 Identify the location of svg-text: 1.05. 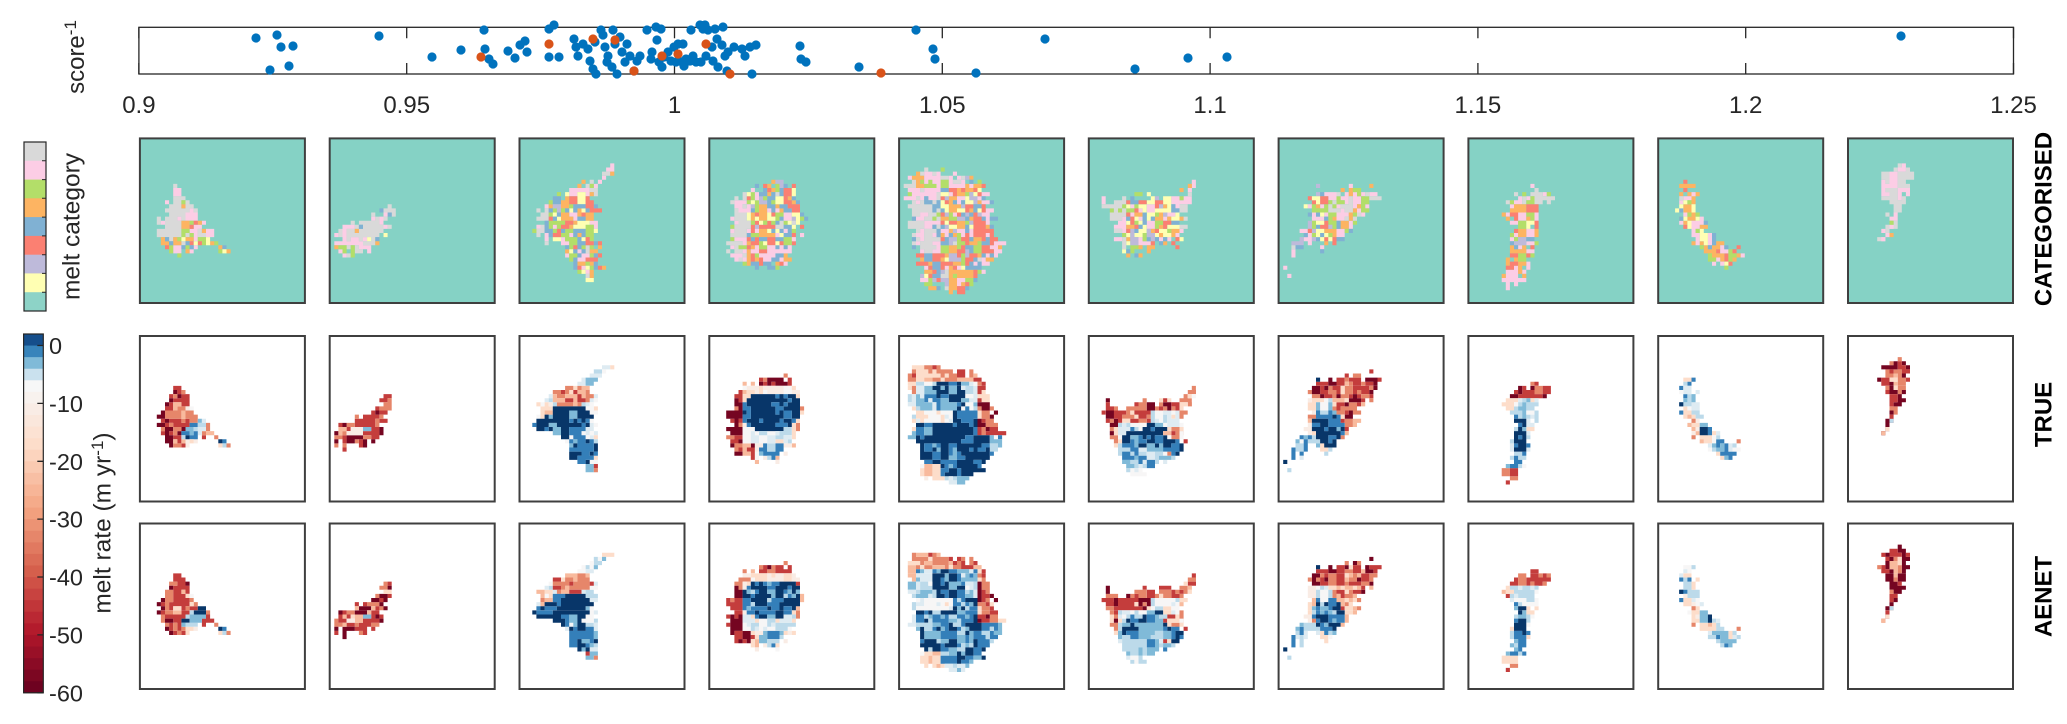
(942, 105).